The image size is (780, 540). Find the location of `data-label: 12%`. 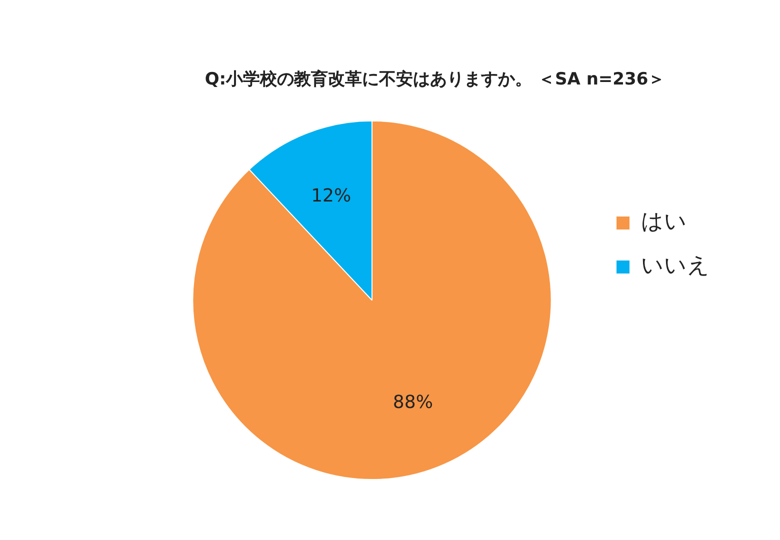

data-label: 12% is located at coordinates (331, 196).